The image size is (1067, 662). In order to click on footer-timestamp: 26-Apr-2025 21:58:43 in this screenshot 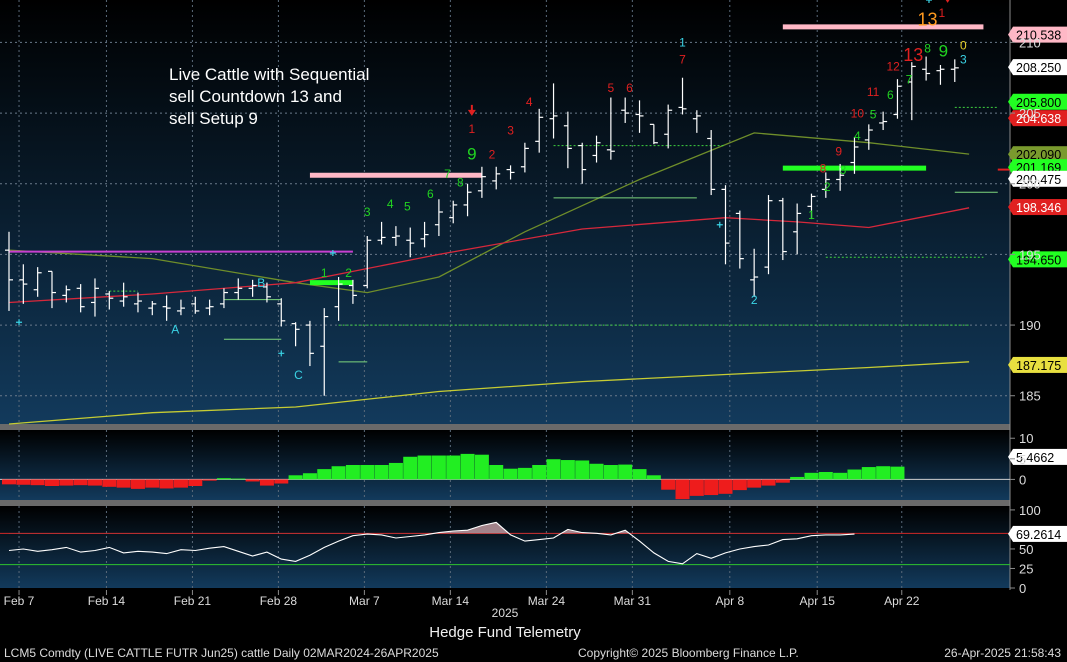, I will do `click(1002, 653)`.